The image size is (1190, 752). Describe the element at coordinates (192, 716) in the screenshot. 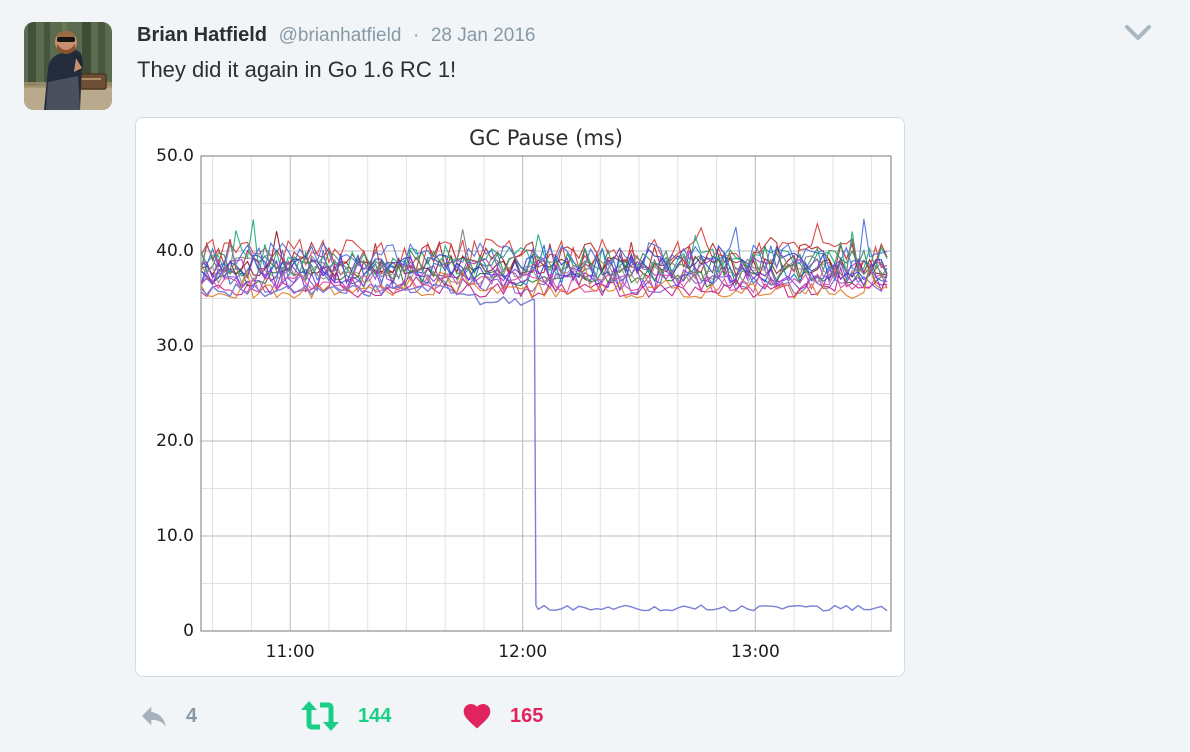

I see `reply-count: 4` at that location.